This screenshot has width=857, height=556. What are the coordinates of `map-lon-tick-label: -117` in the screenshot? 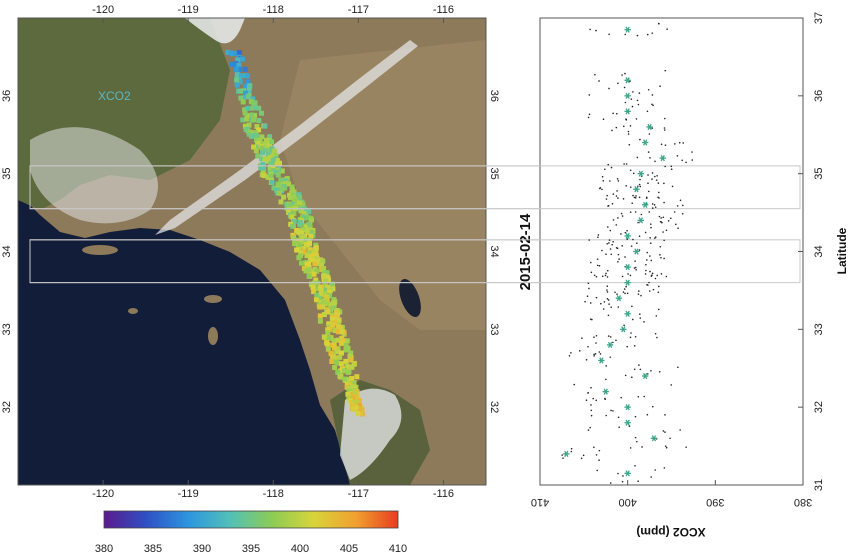 It's located at (358, 494).